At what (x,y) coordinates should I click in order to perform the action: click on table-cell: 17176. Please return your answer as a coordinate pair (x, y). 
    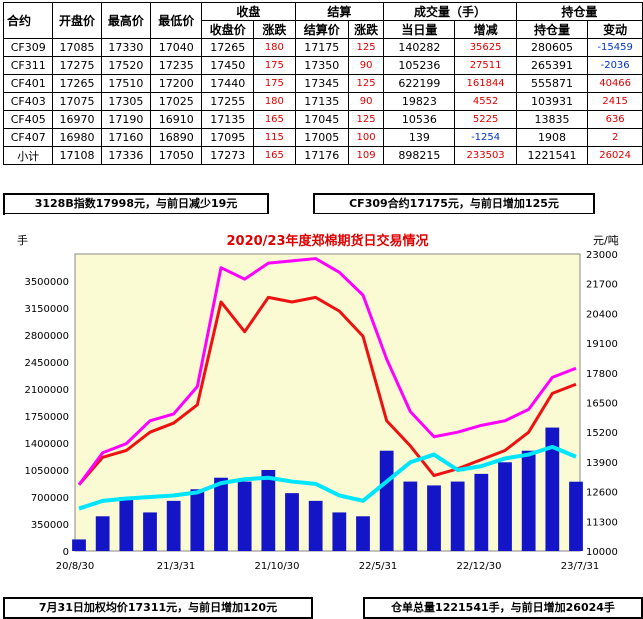
    Looking at the image, I should click on (321, 155).